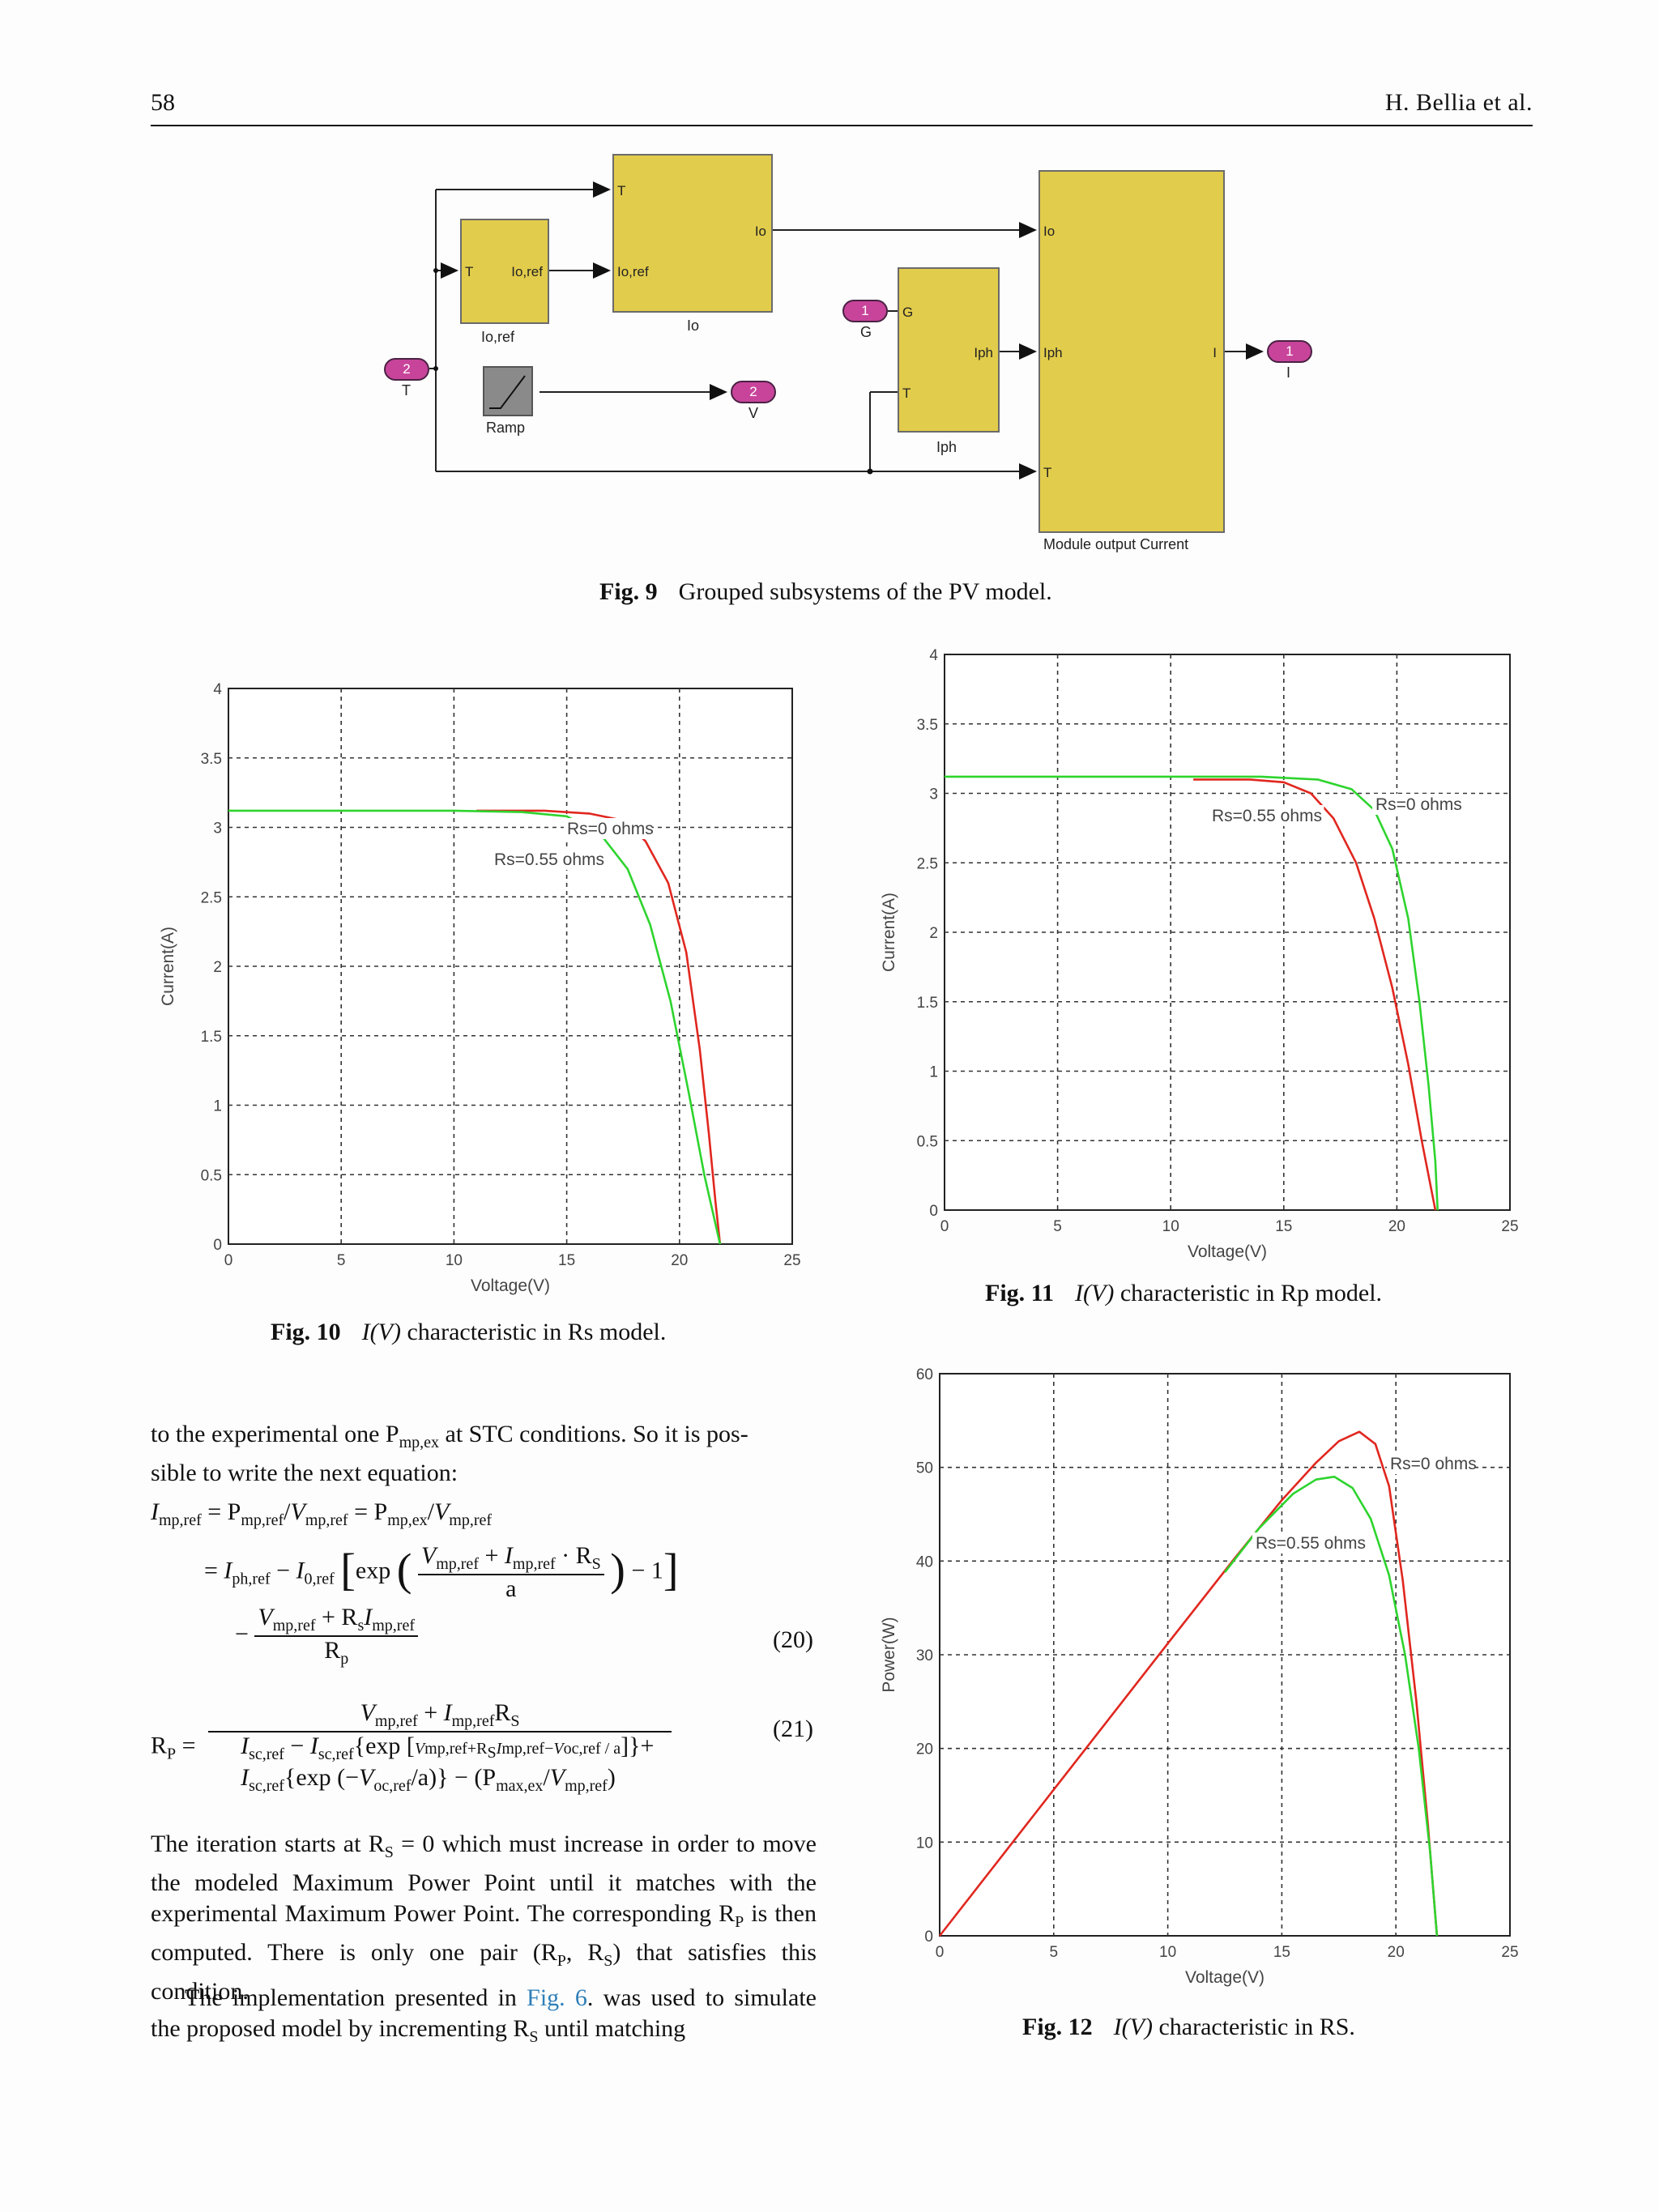 Image resolution: width=1659 pixels, height=2212 pixels. I want to click on ramp-block, so click(508, 391).